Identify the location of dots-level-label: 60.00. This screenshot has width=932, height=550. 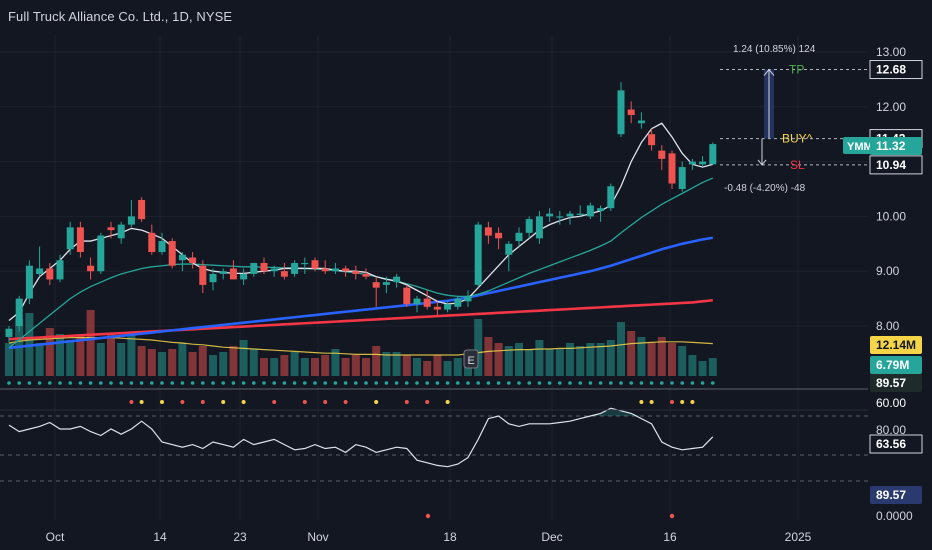
(891, 403).